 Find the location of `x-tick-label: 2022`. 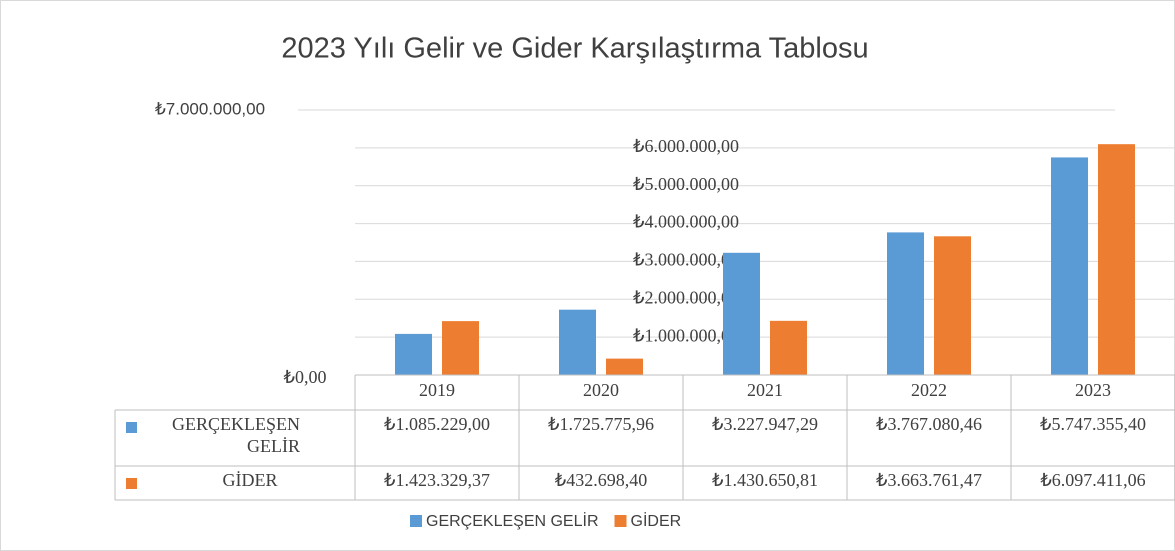

x-tick-label: 2022 is located at coordinates (929, 390).